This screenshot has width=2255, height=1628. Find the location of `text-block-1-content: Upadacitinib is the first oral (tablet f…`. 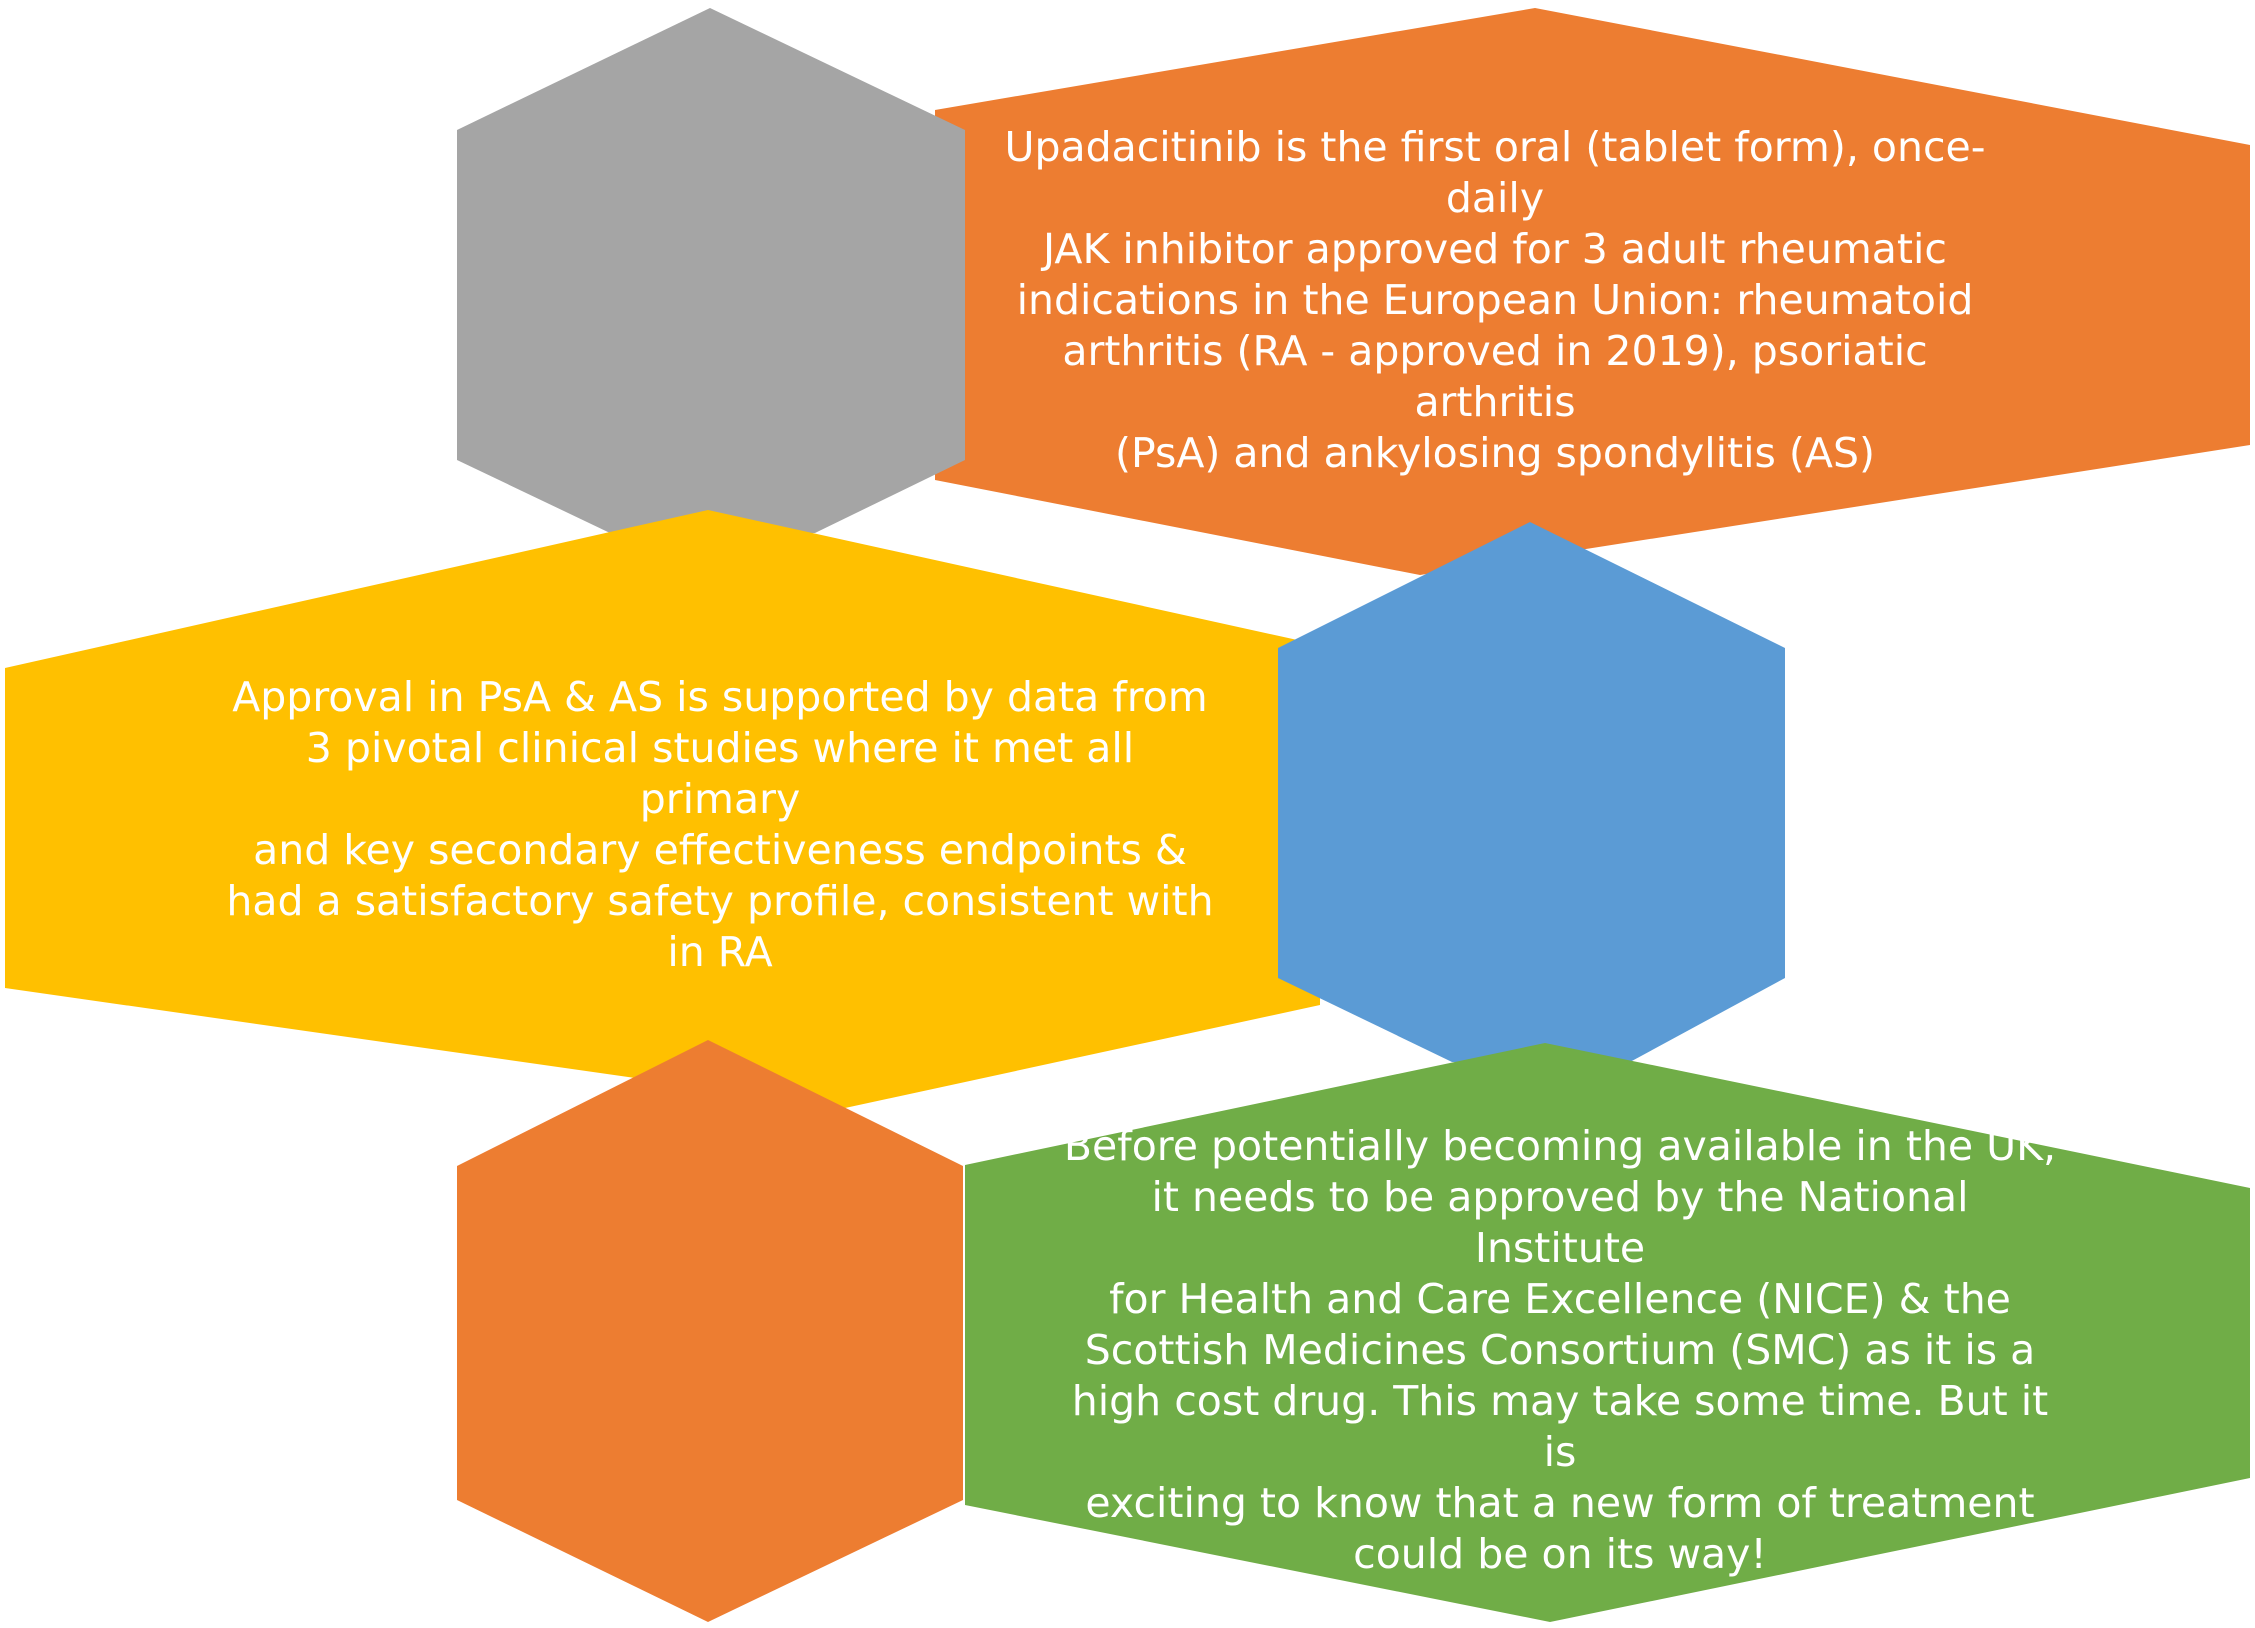

text-block-1-content: Upadacitinib is the first oral (tablet f… is located at coordinates (1495, 299).